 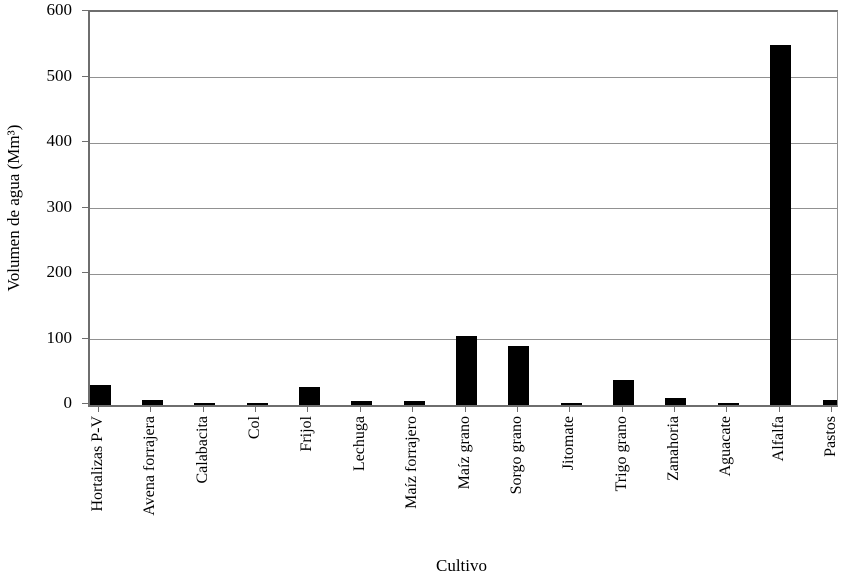 I want to click on x-axis-category-label: Pastos, so click(x=830, y=436).